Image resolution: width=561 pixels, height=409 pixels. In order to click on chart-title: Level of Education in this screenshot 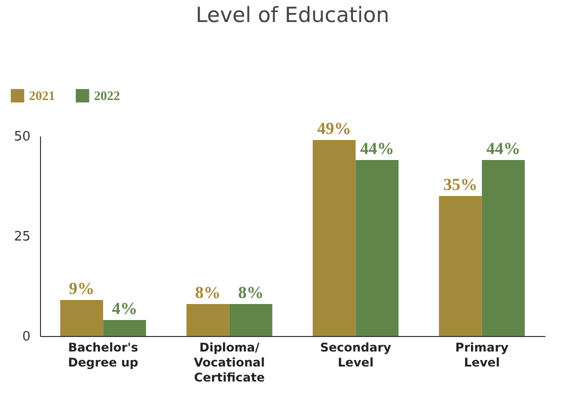, I will do `click(293, 15)`.